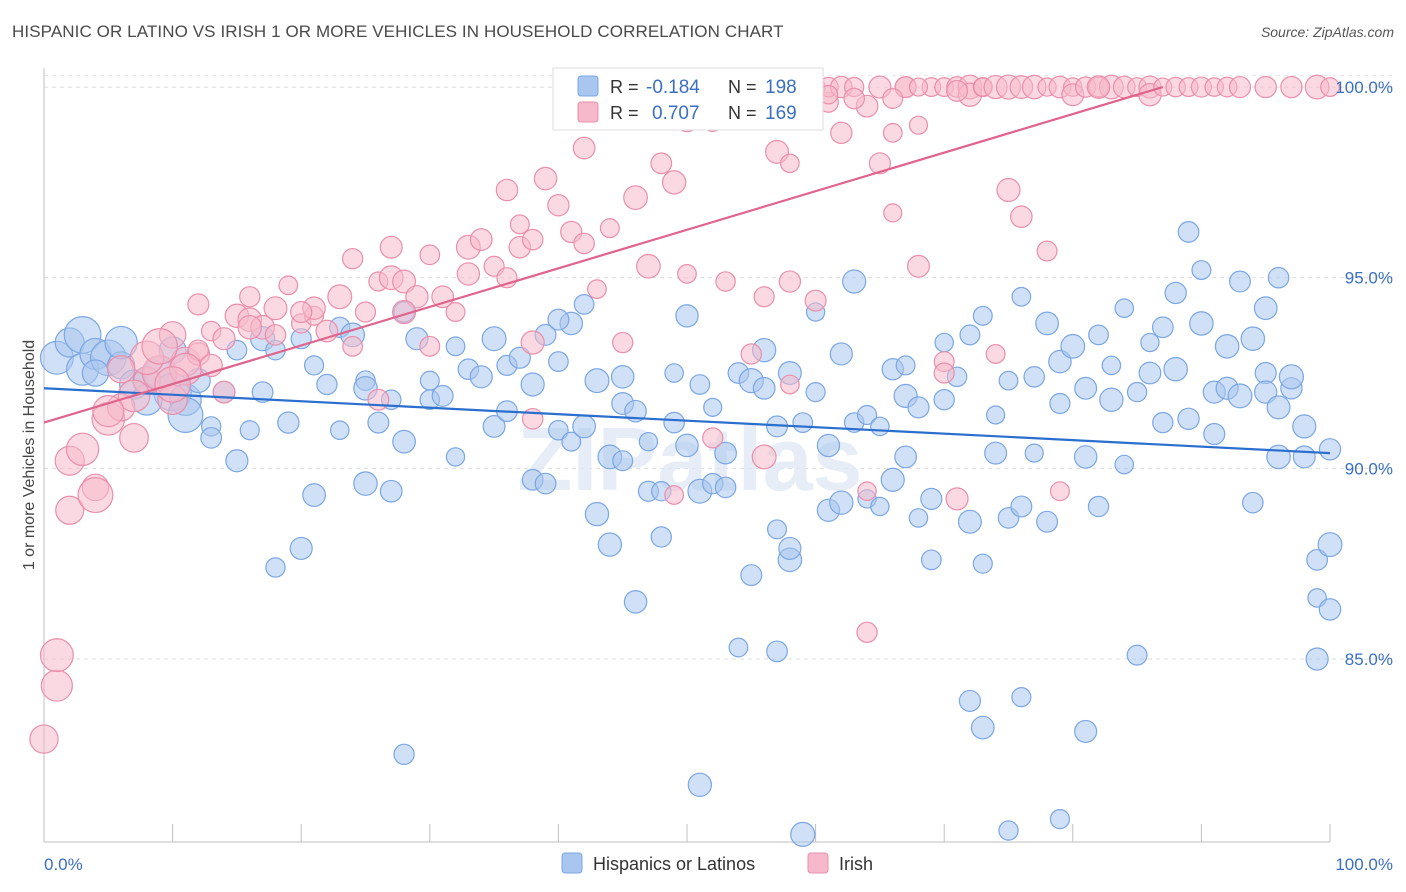 The image size is (1406, 892). What do you see at coordinates (856, 864) in the screenshot?
I see `legend-bottom-label-irish: Irish` at bounding box center [856, 864].